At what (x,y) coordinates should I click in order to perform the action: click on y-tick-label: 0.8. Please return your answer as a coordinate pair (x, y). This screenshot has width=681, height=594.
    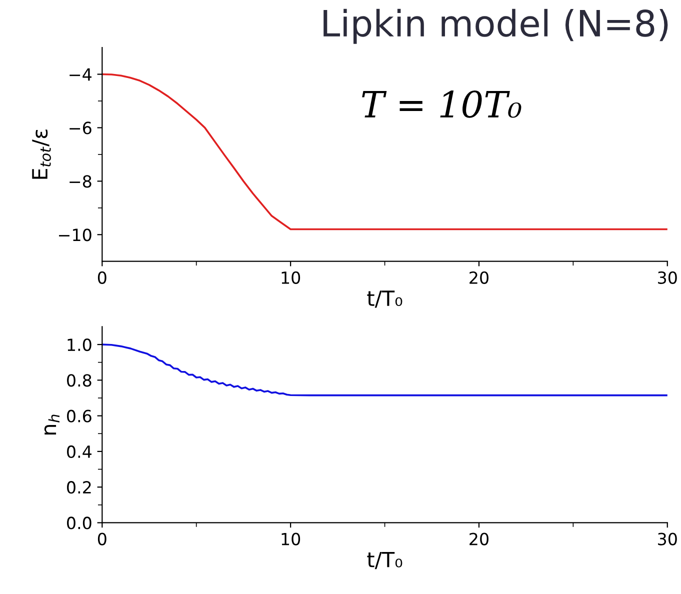
    Looking at the image, I should click on (79, 380).